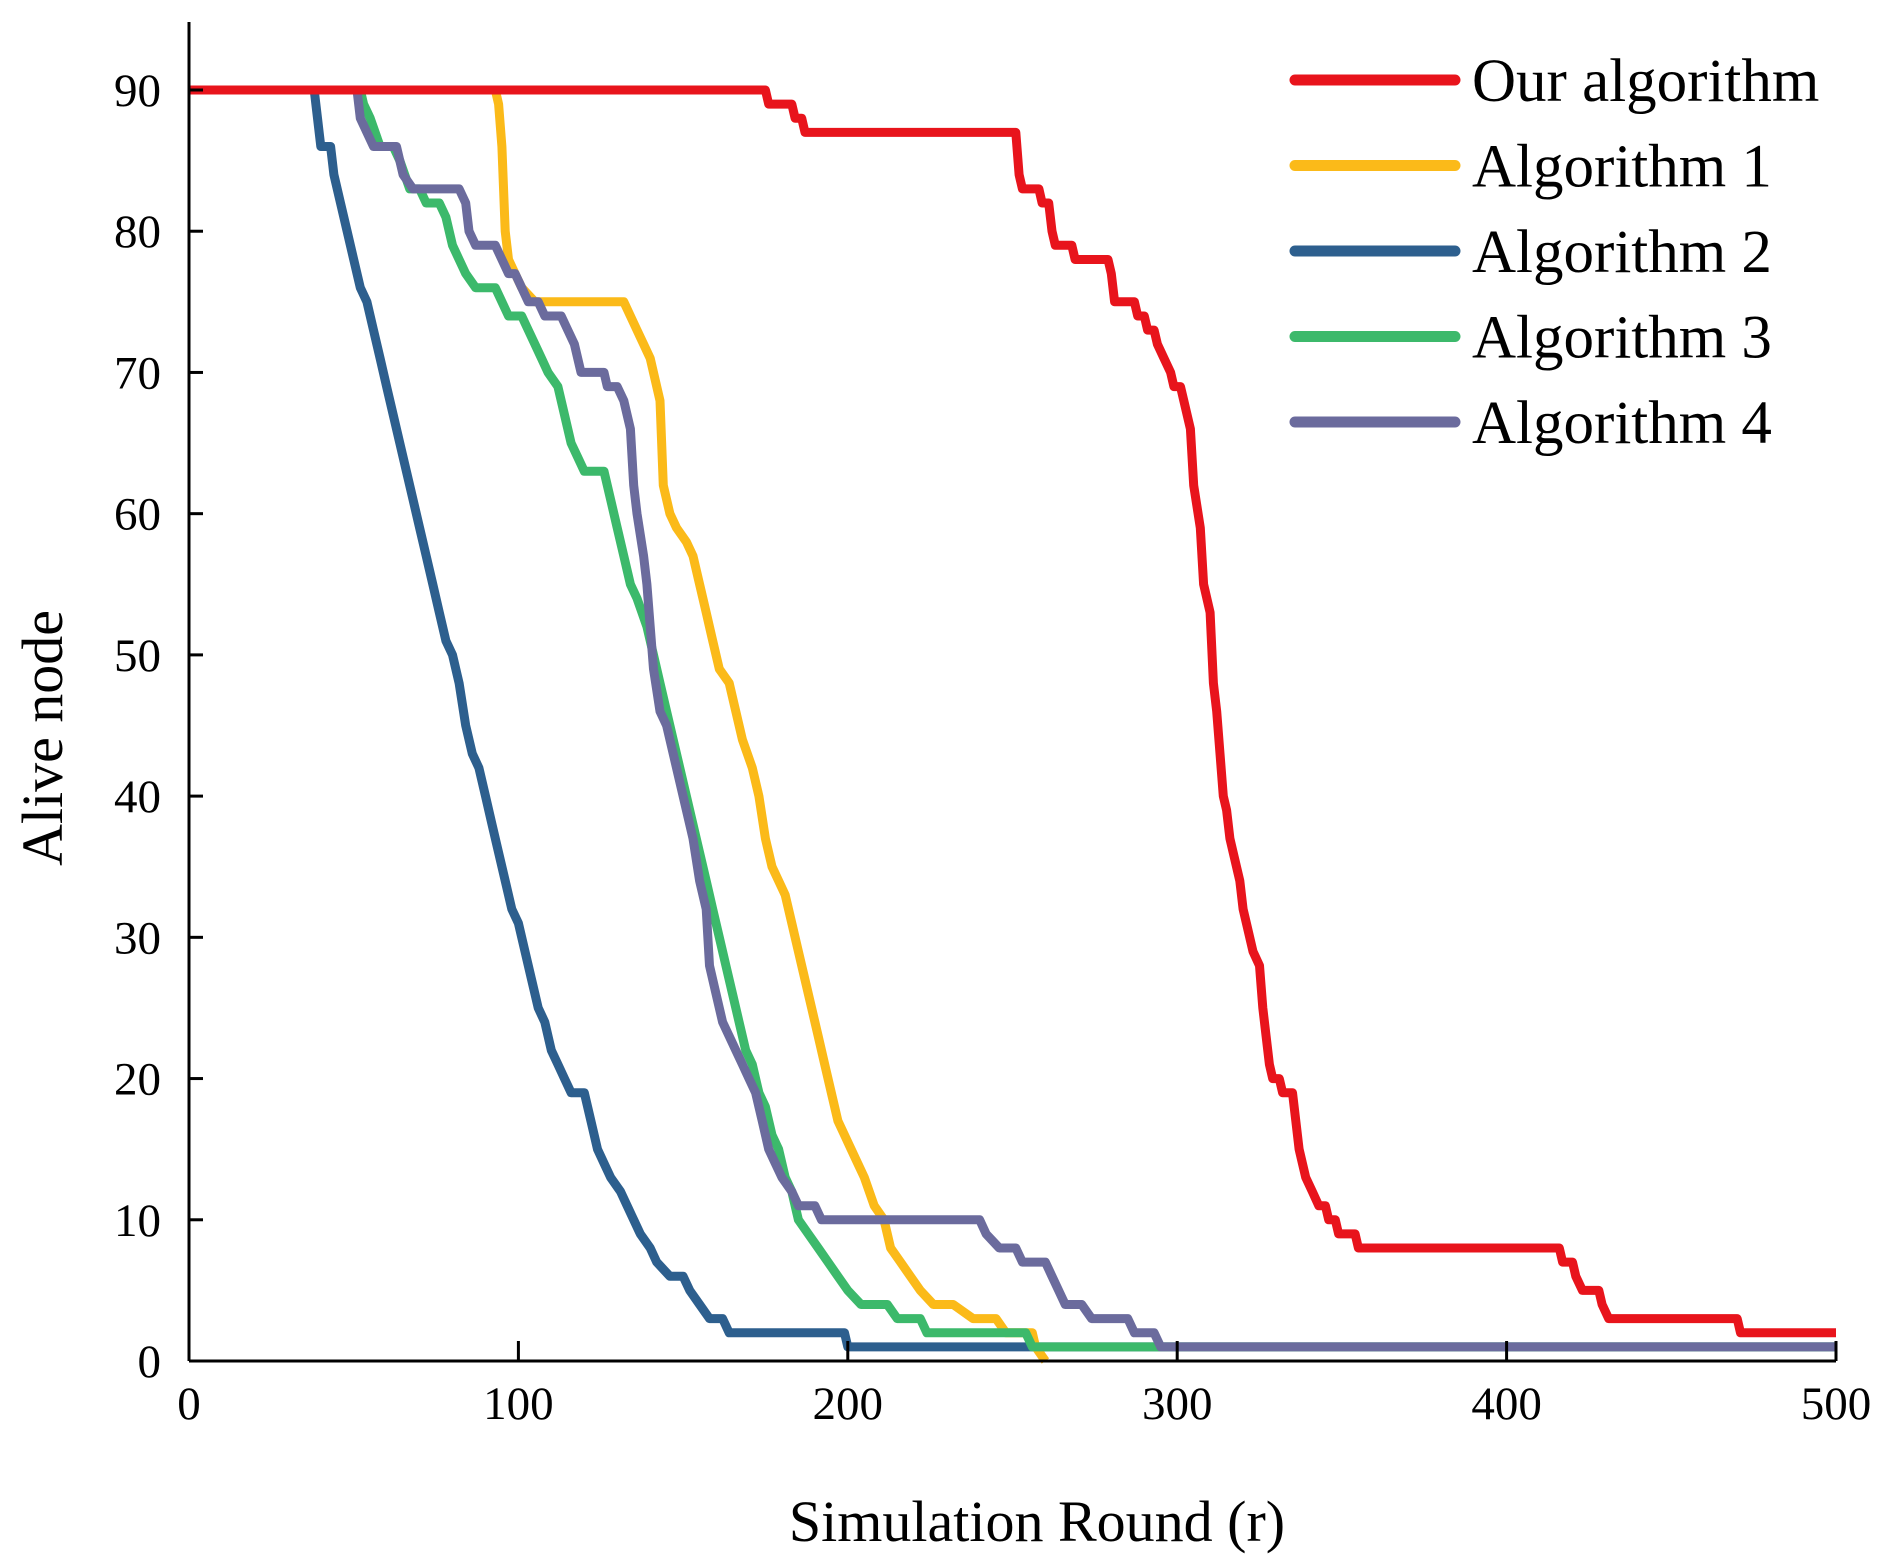 This screenshot has width=1888, height=1564. I want to click on y-tick-label: 90, so click(137, 91).